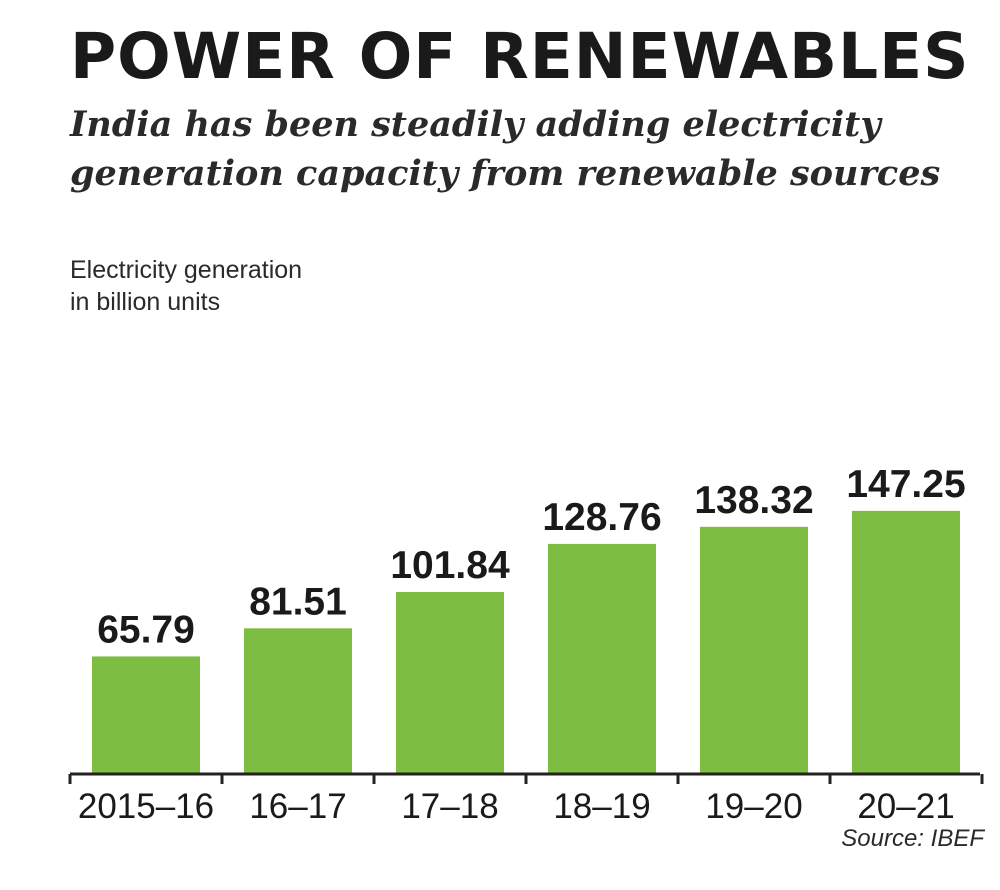 Image resolution: width=1000 pixels, height=890 pixels. Describe the element at coordinates (186, 286) in the screenshot. I see `y-axis-unit-label: Electricity generation in billion units` at that location.